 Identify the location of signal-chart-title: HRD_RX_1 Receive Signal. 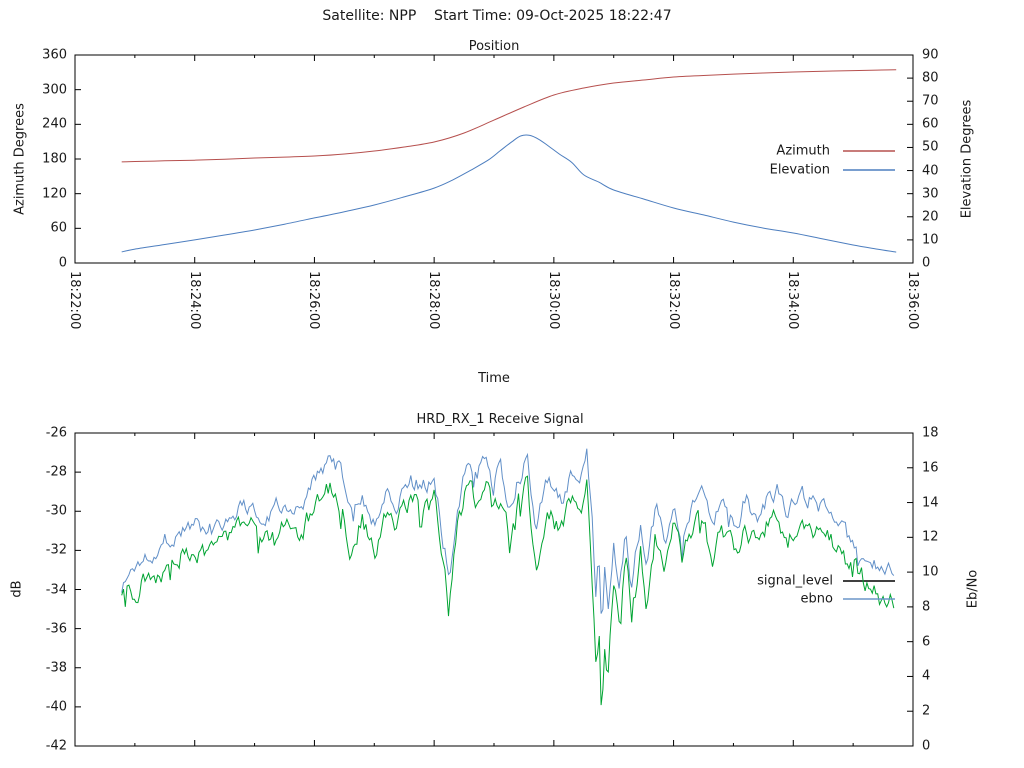
(500, 419).